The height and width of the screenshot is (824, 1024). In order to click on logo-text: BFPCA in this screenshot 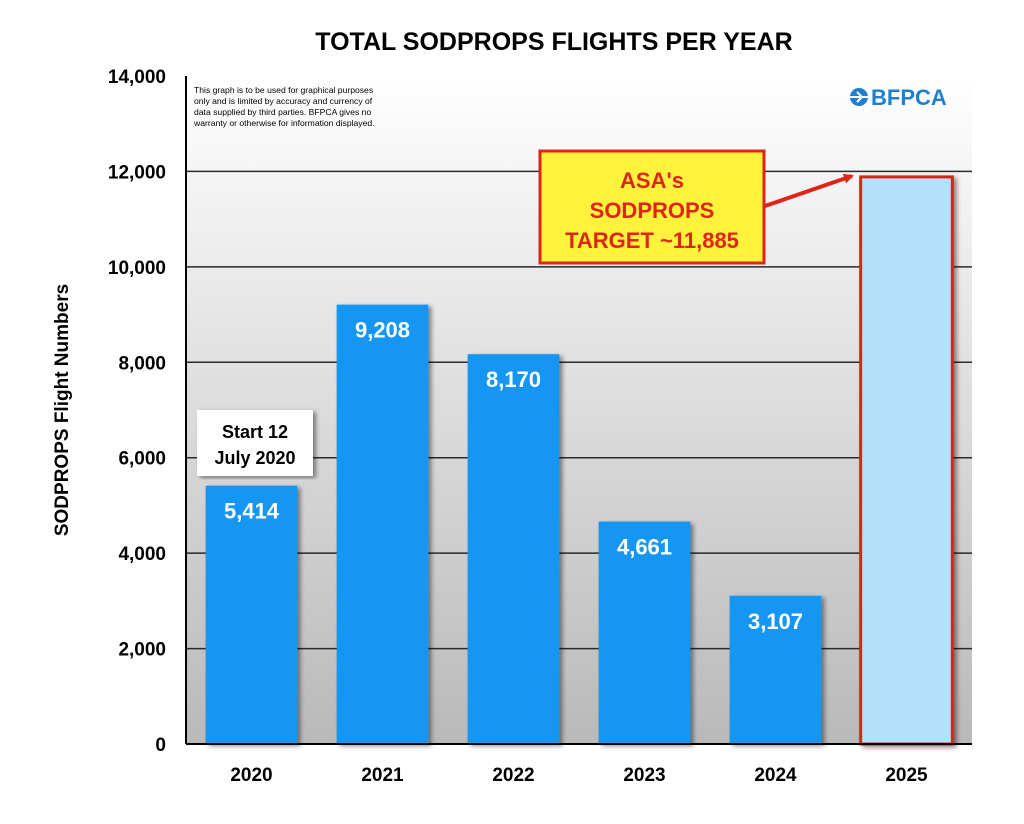, I will do `click(909, 97)`.